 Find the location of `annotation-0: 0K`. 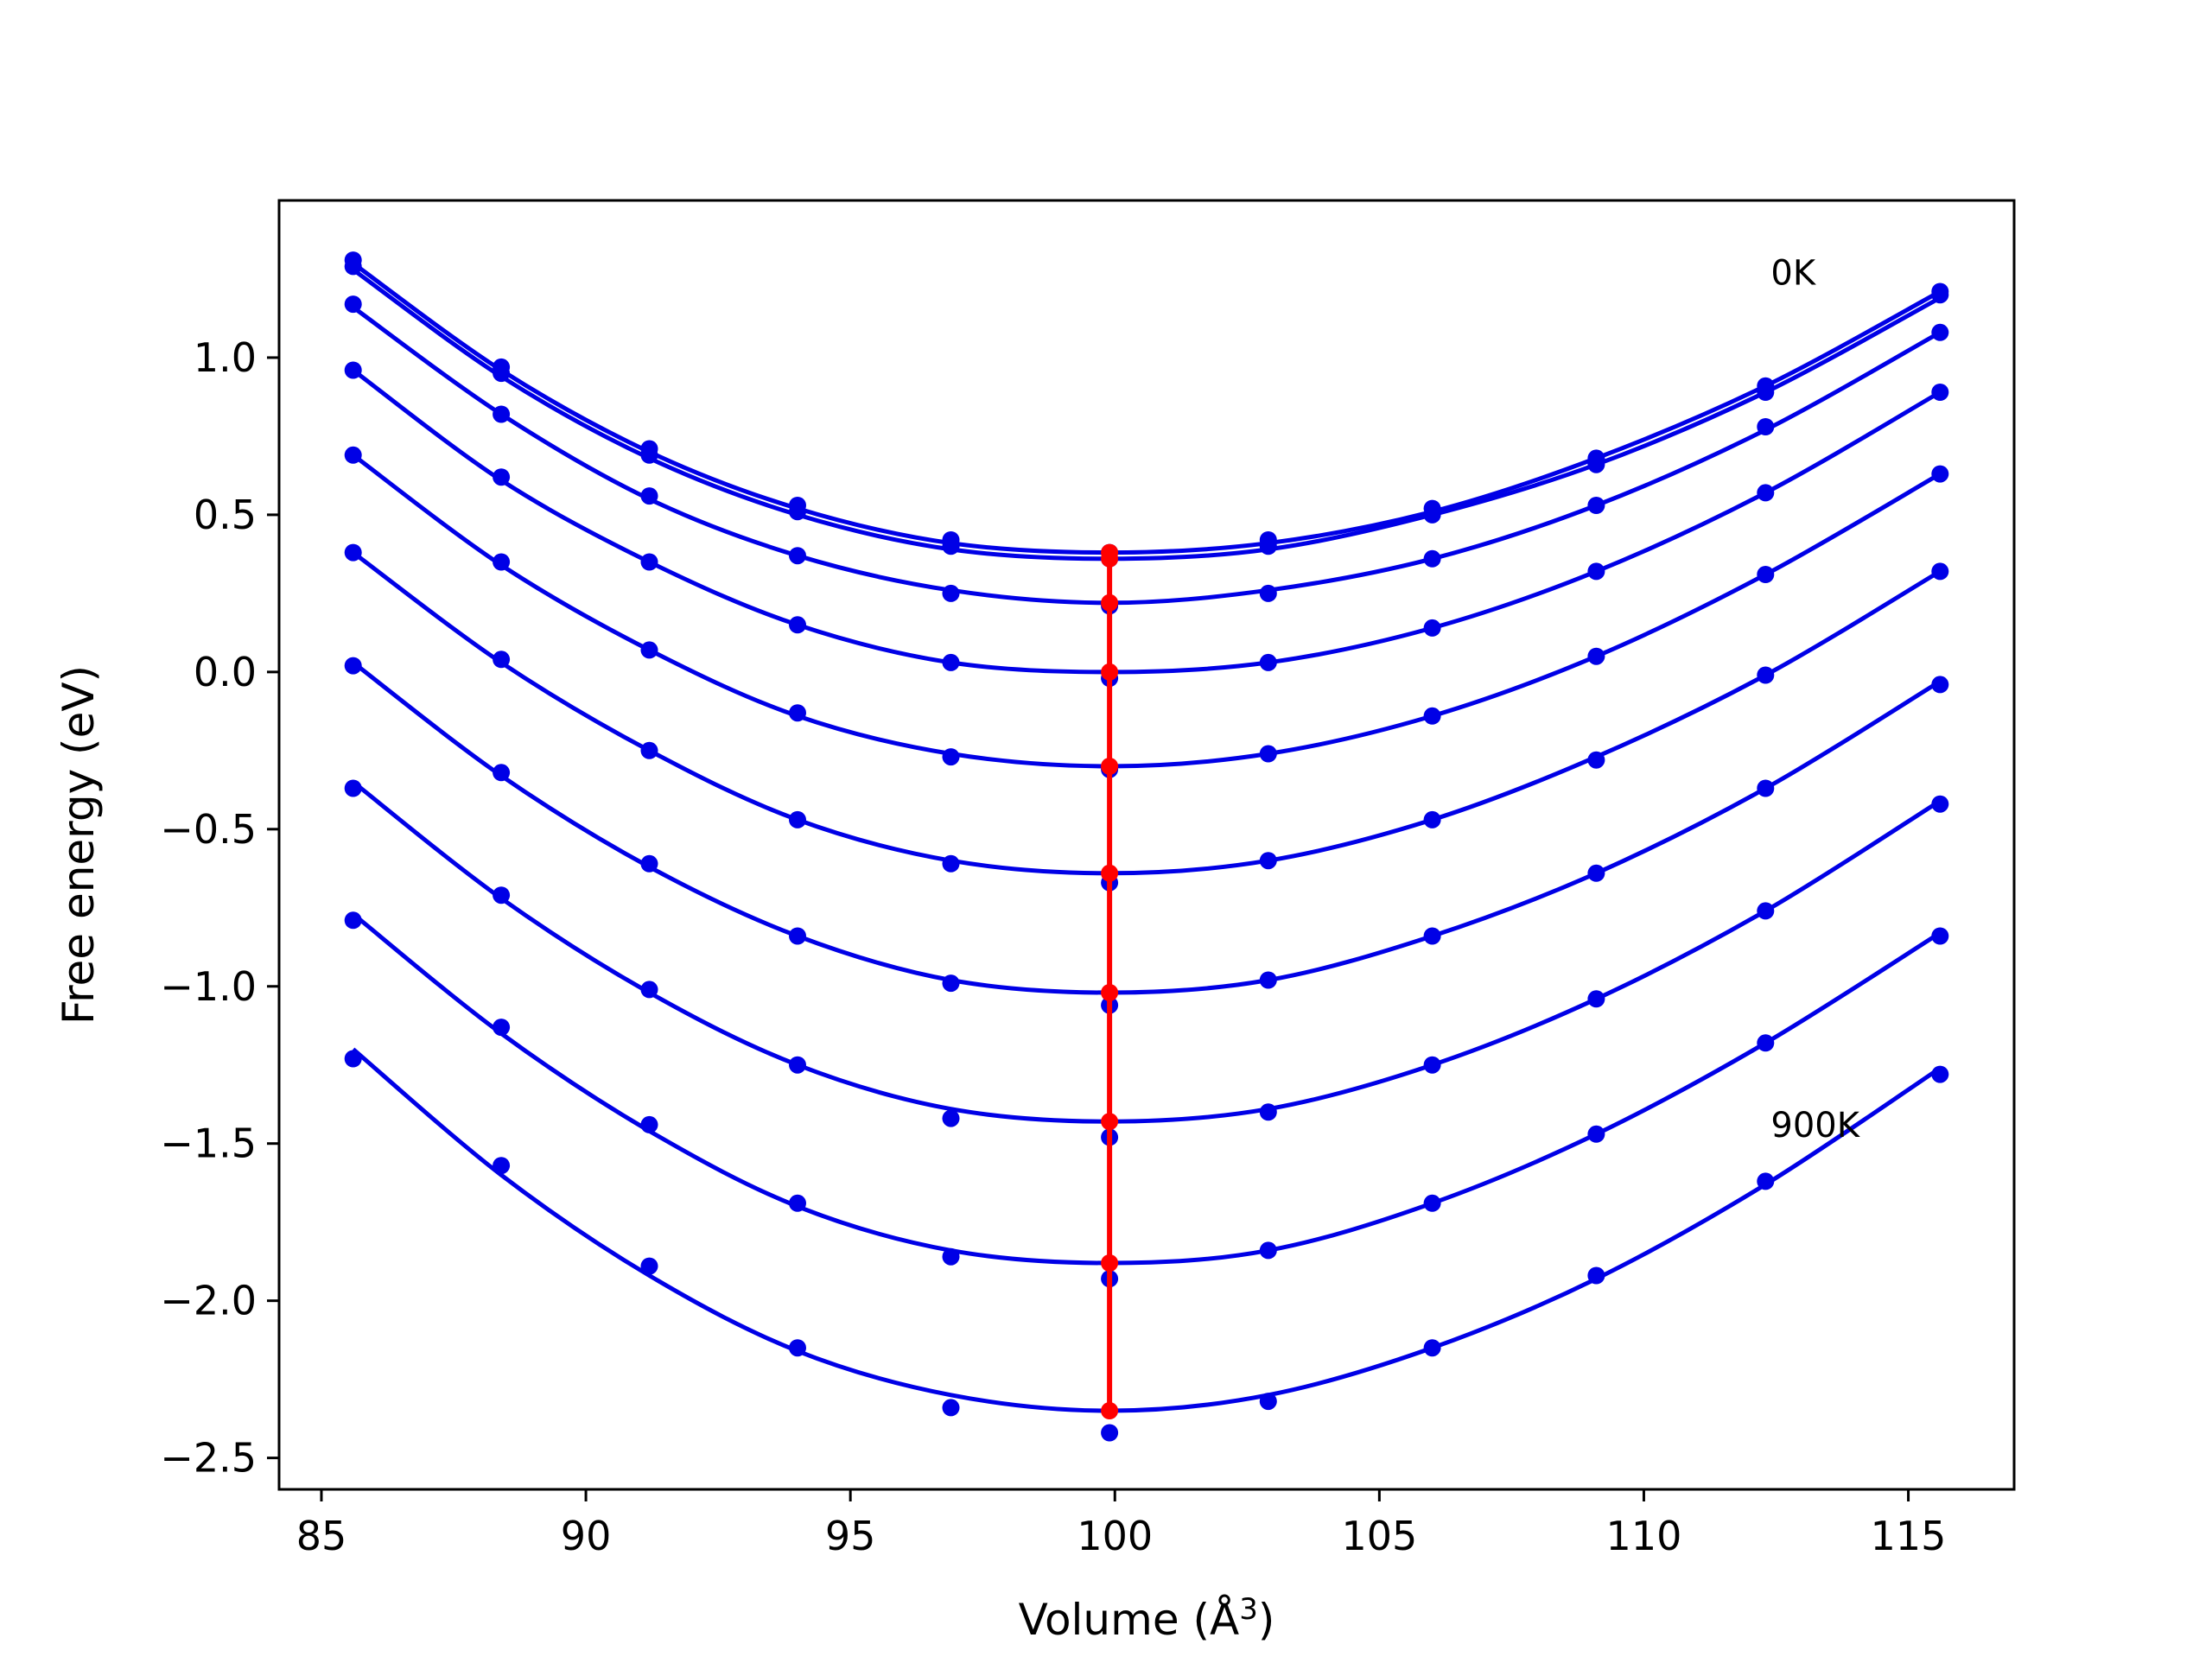

annotation-0: 0K is located at coordinates (1793, 274).